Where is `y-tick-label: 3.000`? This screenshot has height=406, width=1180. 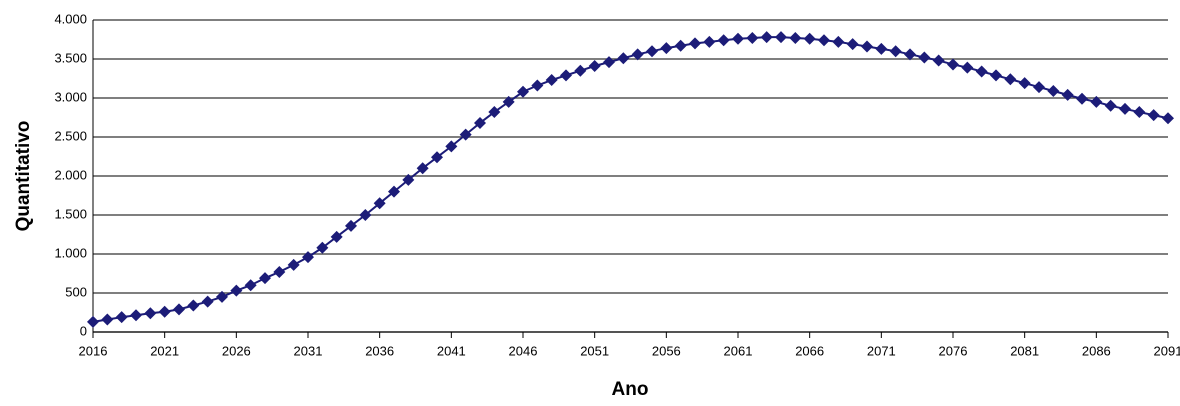 y-tick-label: 3.000 is located at coordinates (70, 96).